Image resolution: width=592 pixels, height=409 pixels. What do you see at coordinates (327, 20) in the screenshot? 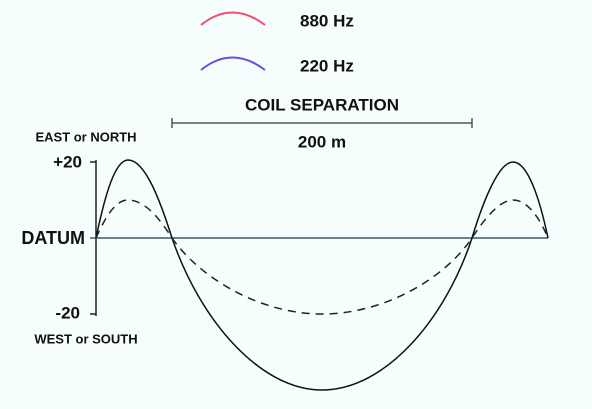
I see `legend-label: 880 Hz` at bounding box center [327, 20].